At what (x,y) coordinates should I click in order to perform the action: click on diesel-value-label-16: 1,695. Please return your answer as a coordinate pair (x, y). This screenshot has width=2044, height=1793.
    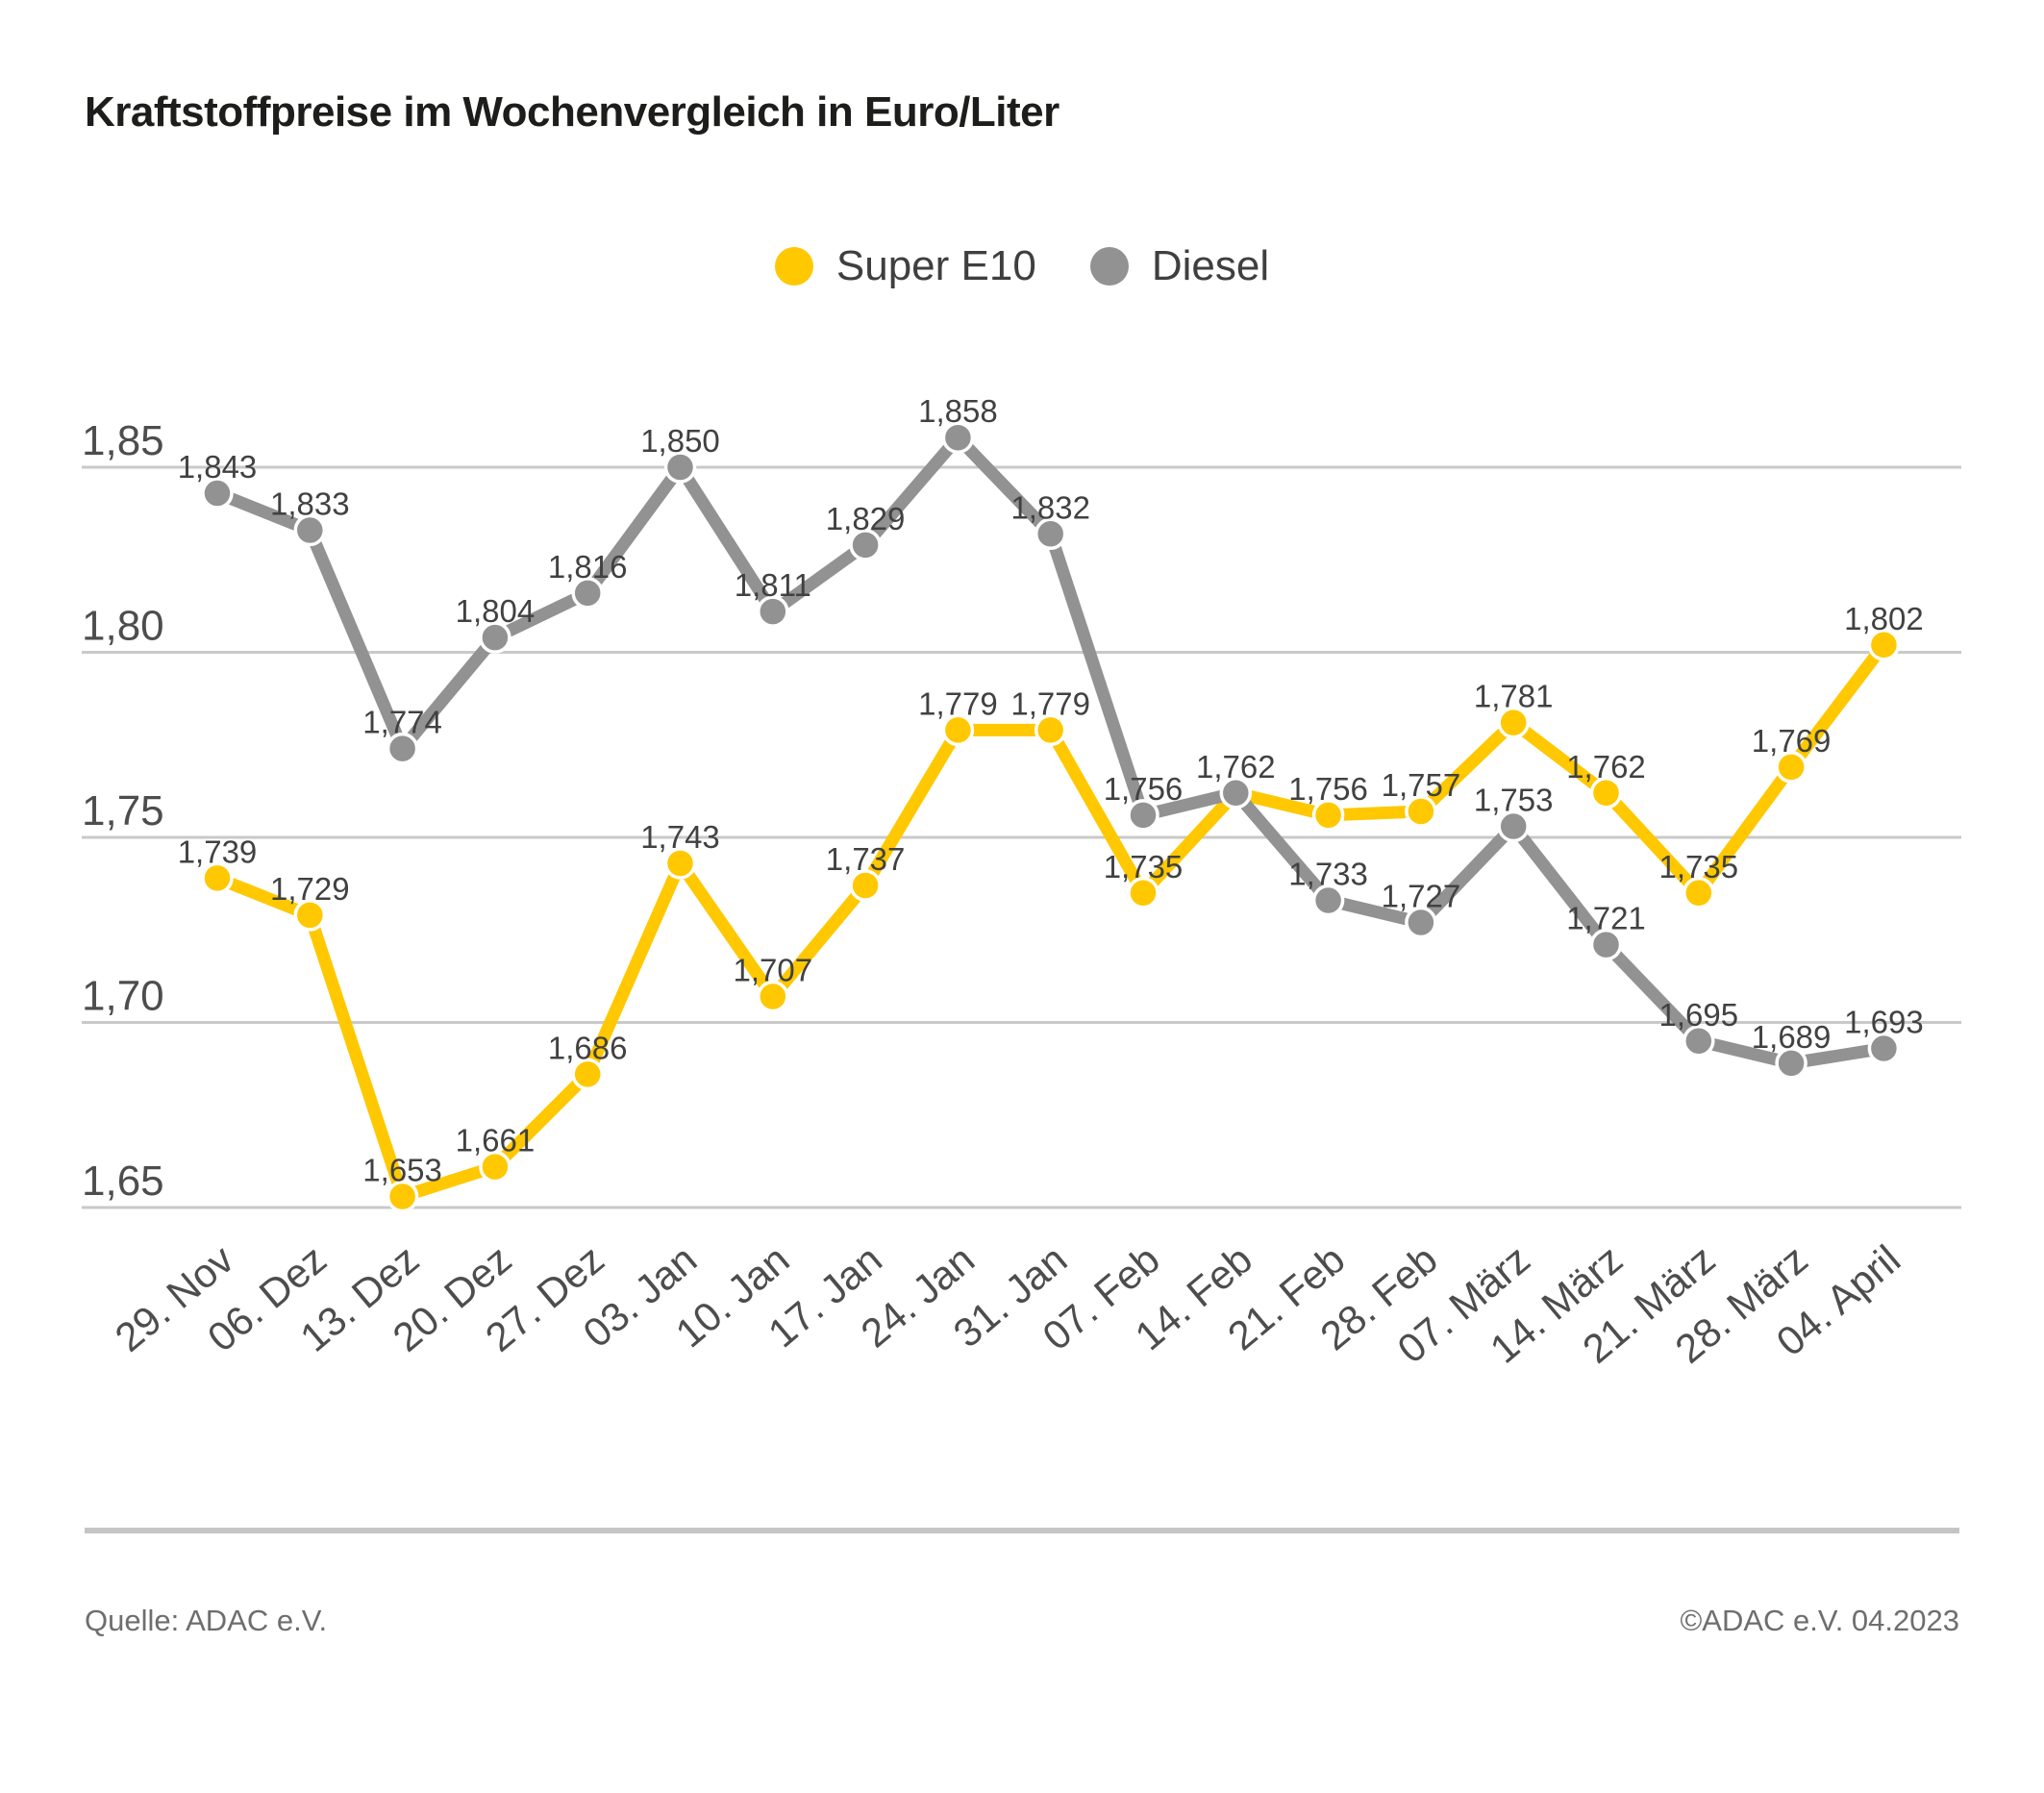
    Looking at the image, I should click on (1699, 1015).